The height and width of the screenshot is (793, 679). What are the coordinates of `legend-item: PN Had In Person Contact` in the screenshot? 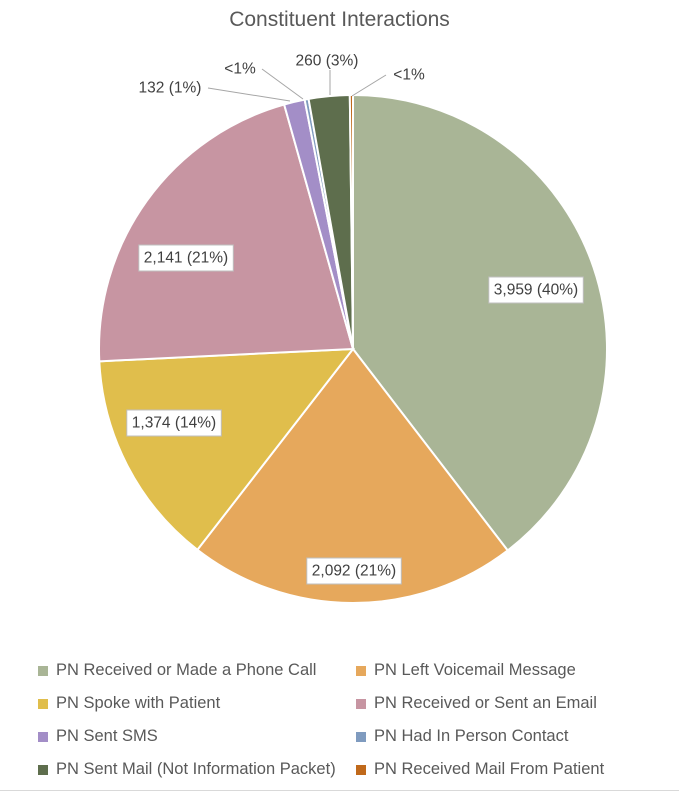 It's located at (506, 736).